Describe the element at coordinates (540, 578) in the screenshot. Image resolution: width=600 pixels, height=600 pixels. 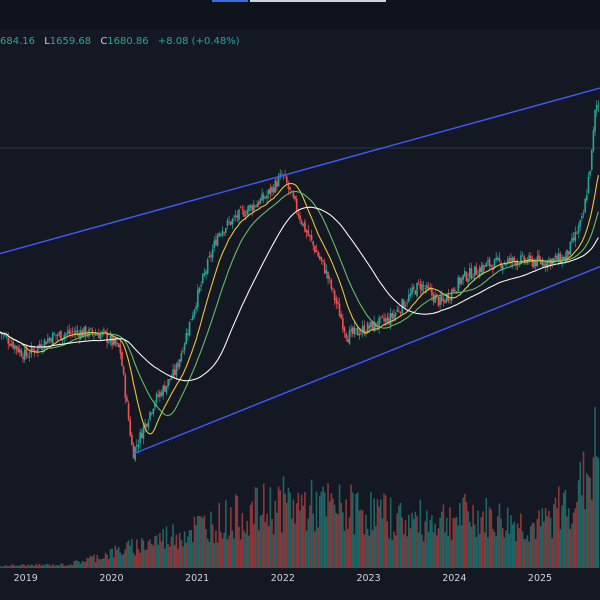
I see `x-tick-label: 2025` at that location.